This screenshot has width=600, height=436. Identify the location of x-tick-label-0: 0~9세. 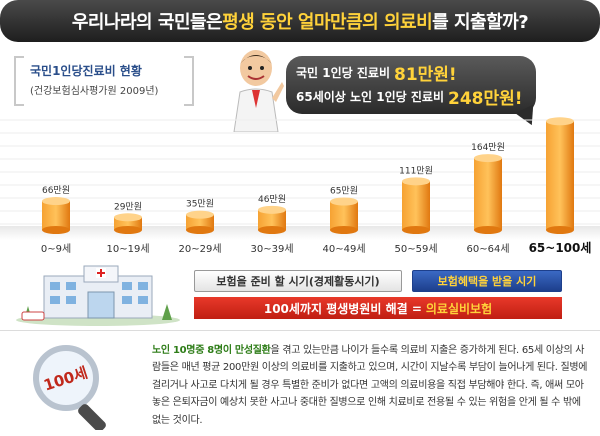
(56, 249).